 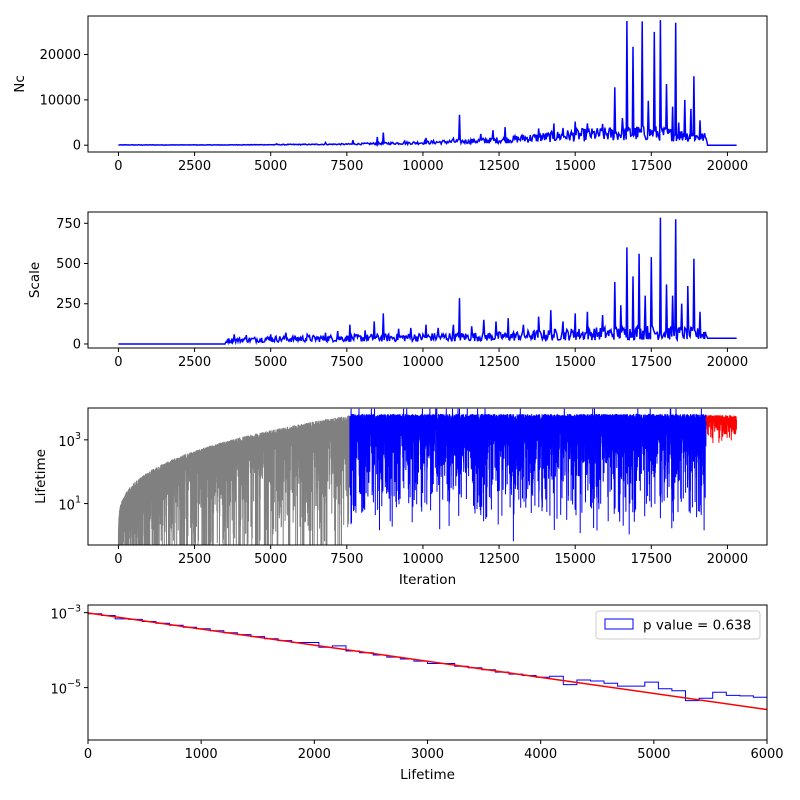 I want to click on legend-label: p value = 0.638, so click(x=697, y=626).